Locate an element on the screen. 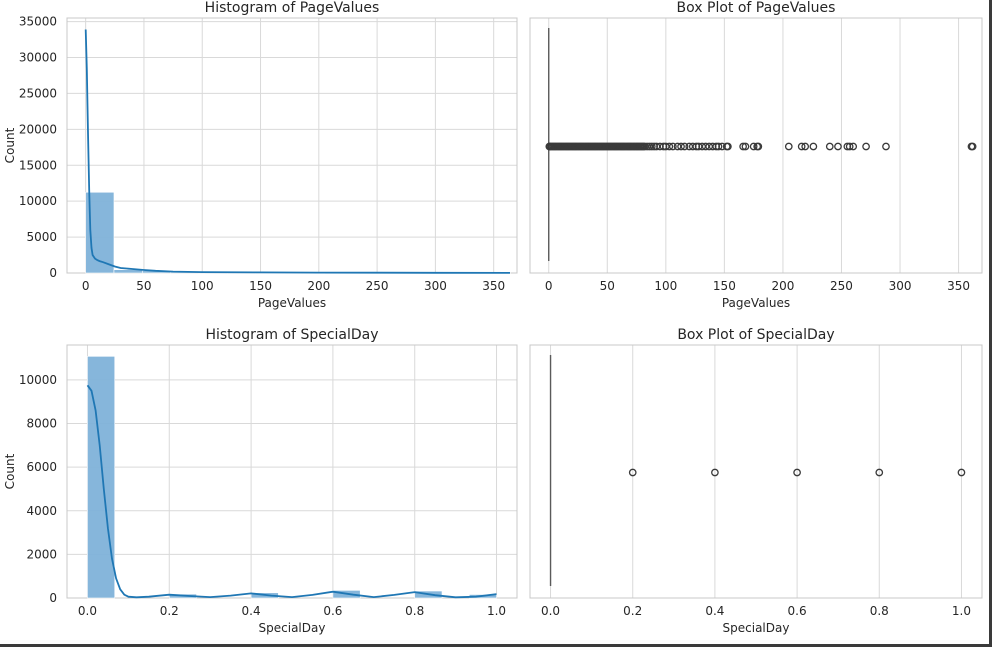 This screenshot has height=647, width=992. chart-title: Box Plot of SpecialDay is located at coordinates (755, 335).